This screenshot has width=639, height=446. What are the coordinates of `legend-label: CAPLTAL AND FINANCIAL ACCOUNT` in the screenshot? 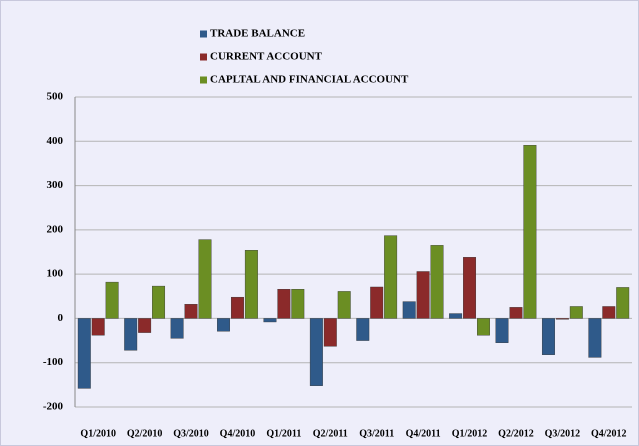 It's located at (309, 80).